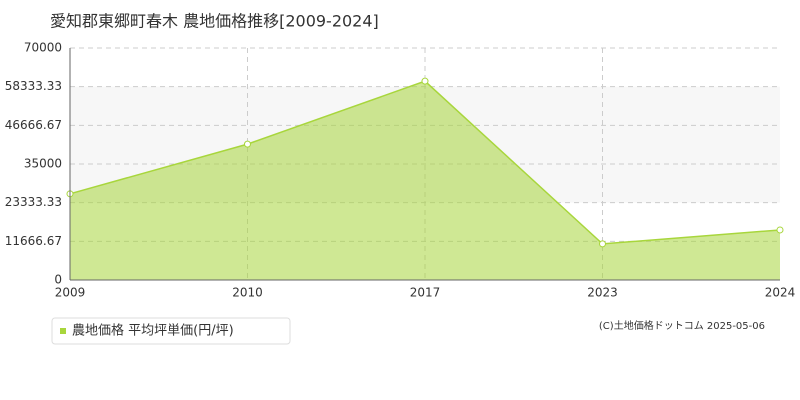  Describe the element at coordinates (33, 125) in the screenshot. I see `y-tick-label: 46666.67` at that location.